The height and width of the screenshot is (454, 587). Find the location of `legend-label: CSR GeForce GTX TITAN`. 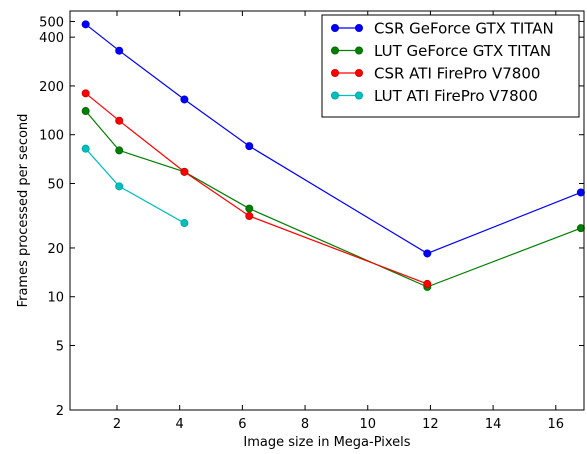

legend-label: CSR GeForce GTX TITAN is located at coordinates (464, 29).